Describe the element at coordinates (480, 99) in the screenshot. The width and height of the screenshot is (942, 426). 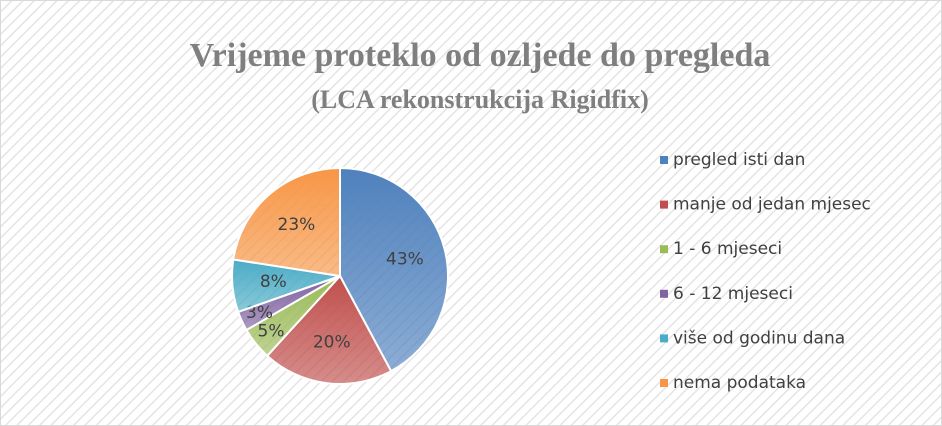
I see `chart-subtitle: (LCA rekonstrukcija Rigidfix)` at that location.